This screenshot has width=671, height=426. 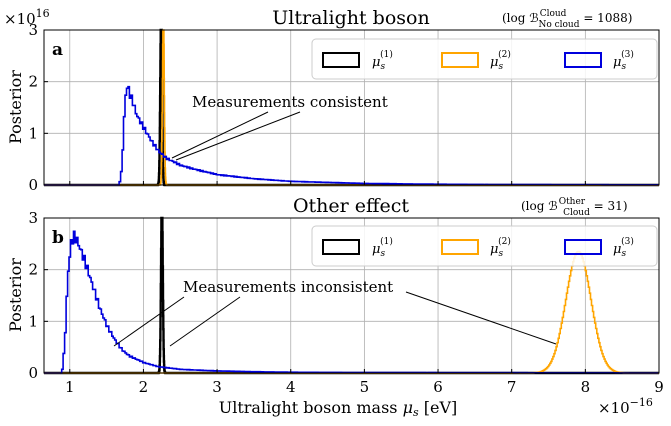 What do you see at coordinates (567, 19) in the screenshot?
I see `panel-a-bayes-factor: (log ℬCloud No cloud = 1088)` at bounding box center [567, 19].